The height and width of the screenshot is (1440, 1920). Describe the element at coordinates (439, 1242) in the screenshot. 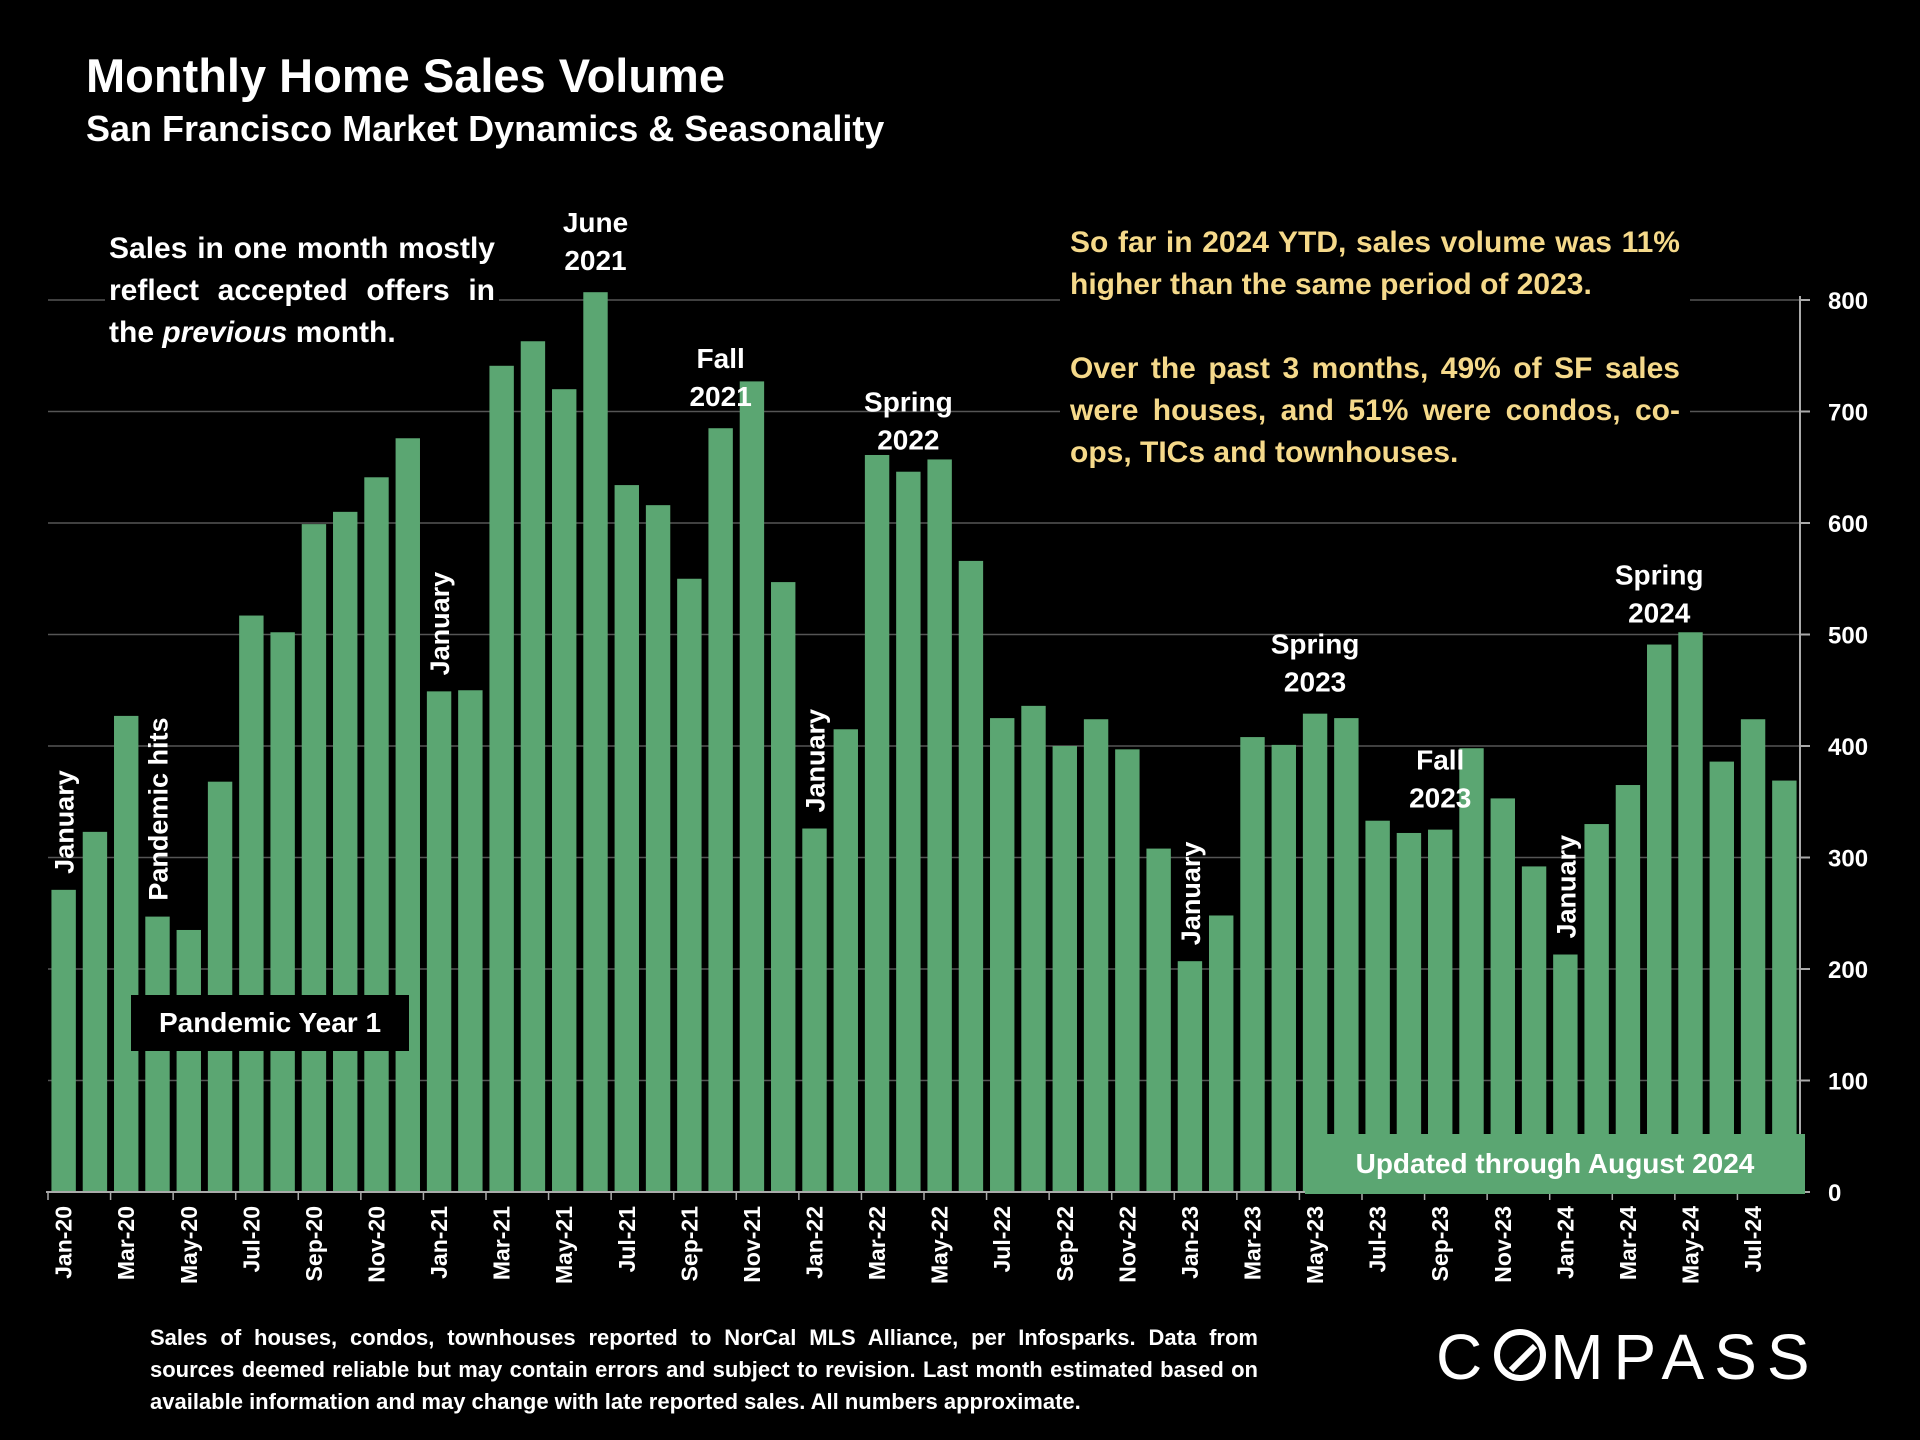

I see `x-tick-label: Jan-21` at that location.